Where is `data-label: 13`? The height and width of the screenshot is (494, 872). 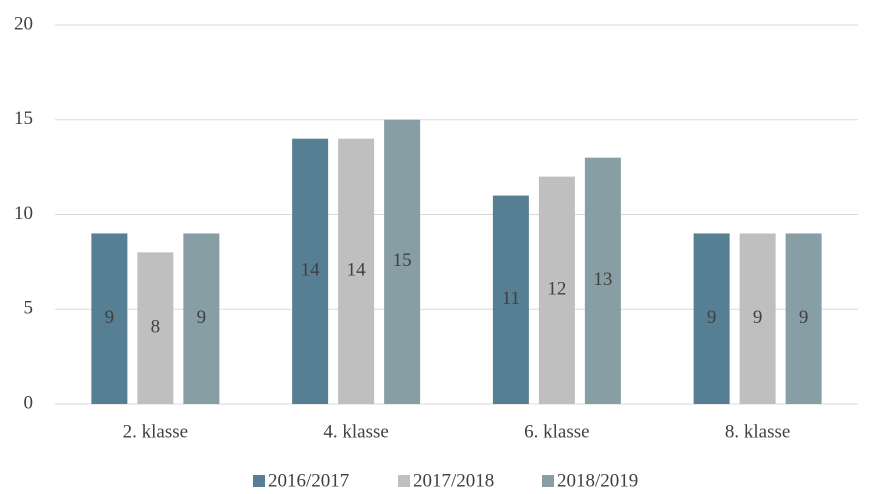
data-label: 13 is located at coordinates (602, 279).